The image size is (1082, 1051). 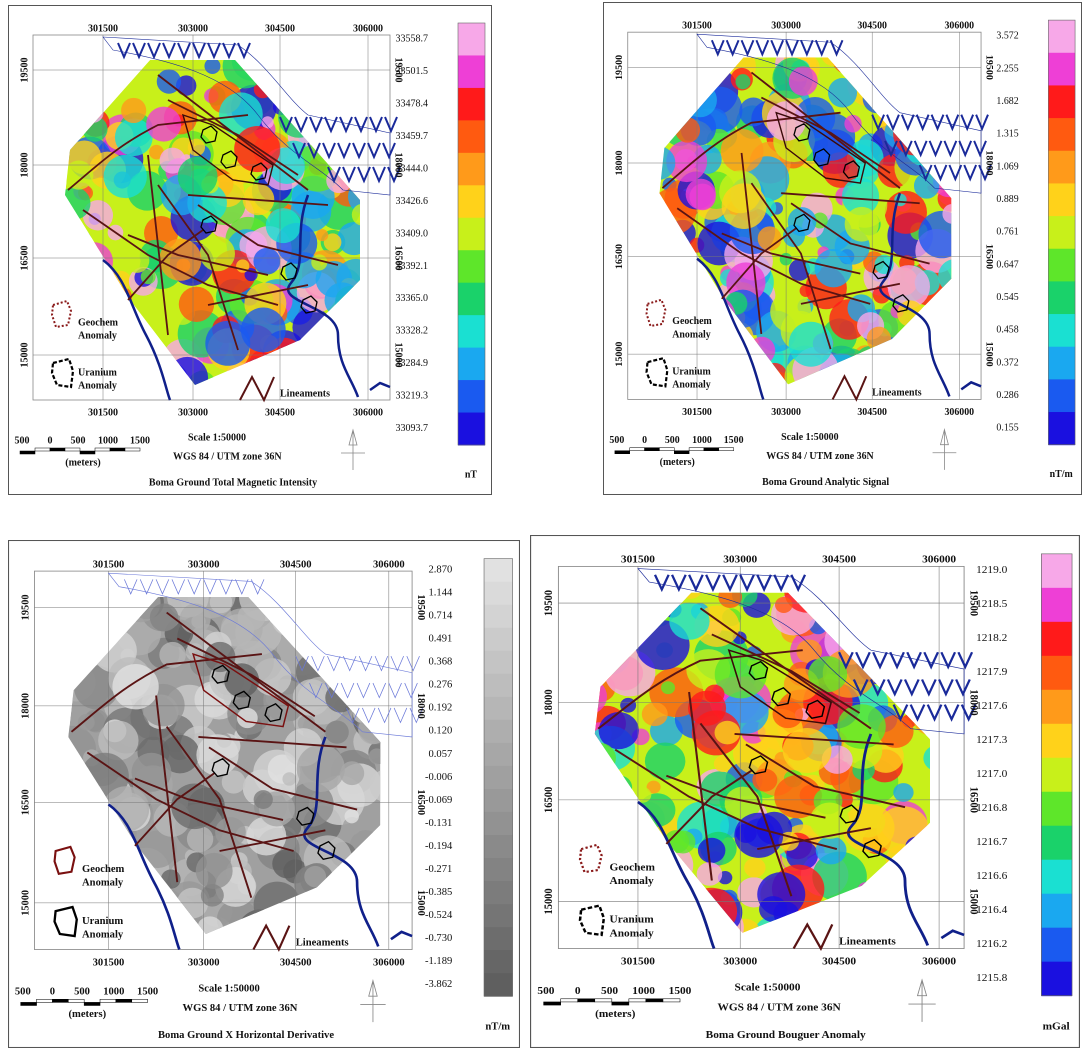 I want to click on colorbar-label: 0.057, so click(x=440, y=754).